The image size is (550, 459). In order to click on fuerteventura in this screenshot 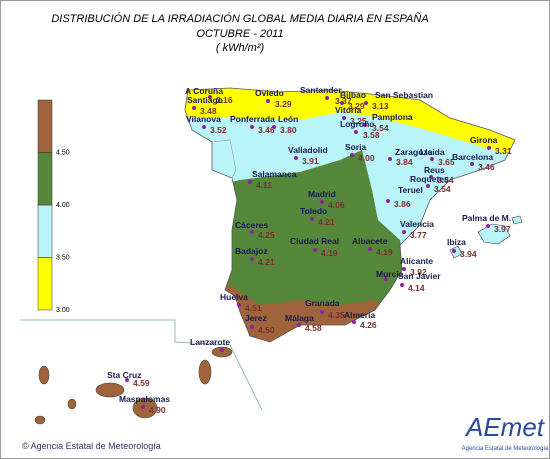, I will do `click(205, 372)`.